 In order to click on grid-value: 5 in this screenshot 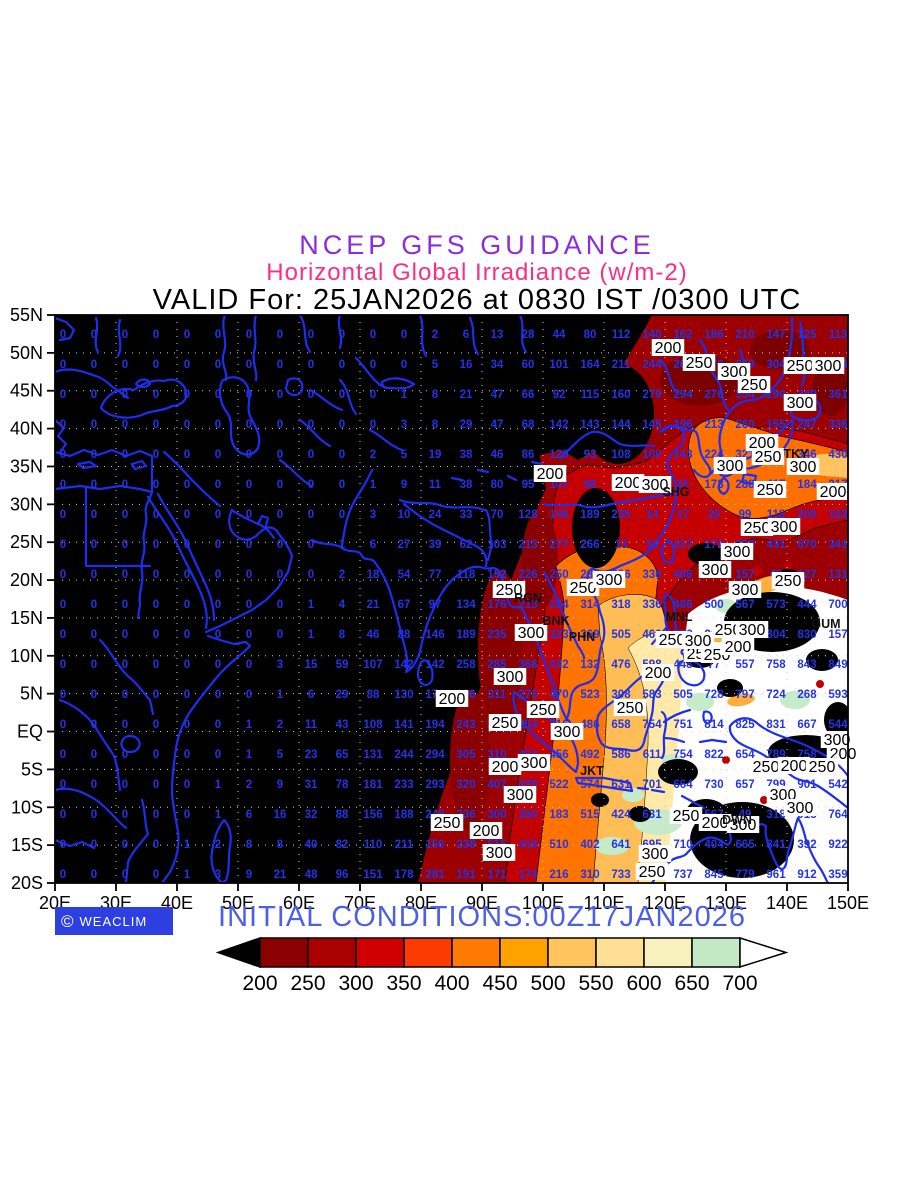, I will do `click(280, 755)`.